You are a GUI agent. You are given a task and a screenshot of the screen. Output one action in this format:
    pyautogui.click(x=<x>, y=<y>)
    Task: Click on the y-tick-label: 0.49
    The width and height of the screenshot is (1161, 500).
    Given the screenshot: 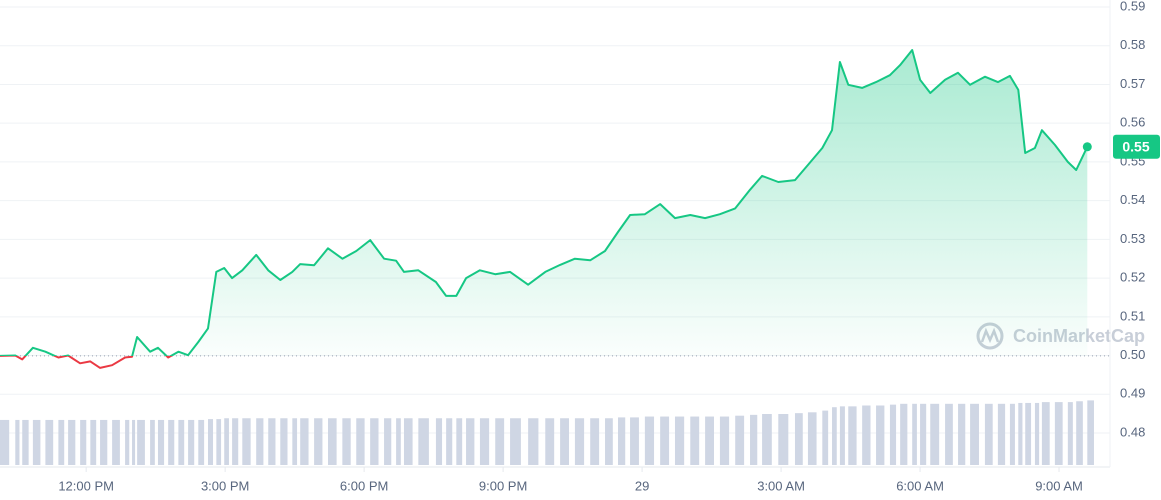 What is the action you would take?
    pyautogui.click(x=1132, y=393)
    